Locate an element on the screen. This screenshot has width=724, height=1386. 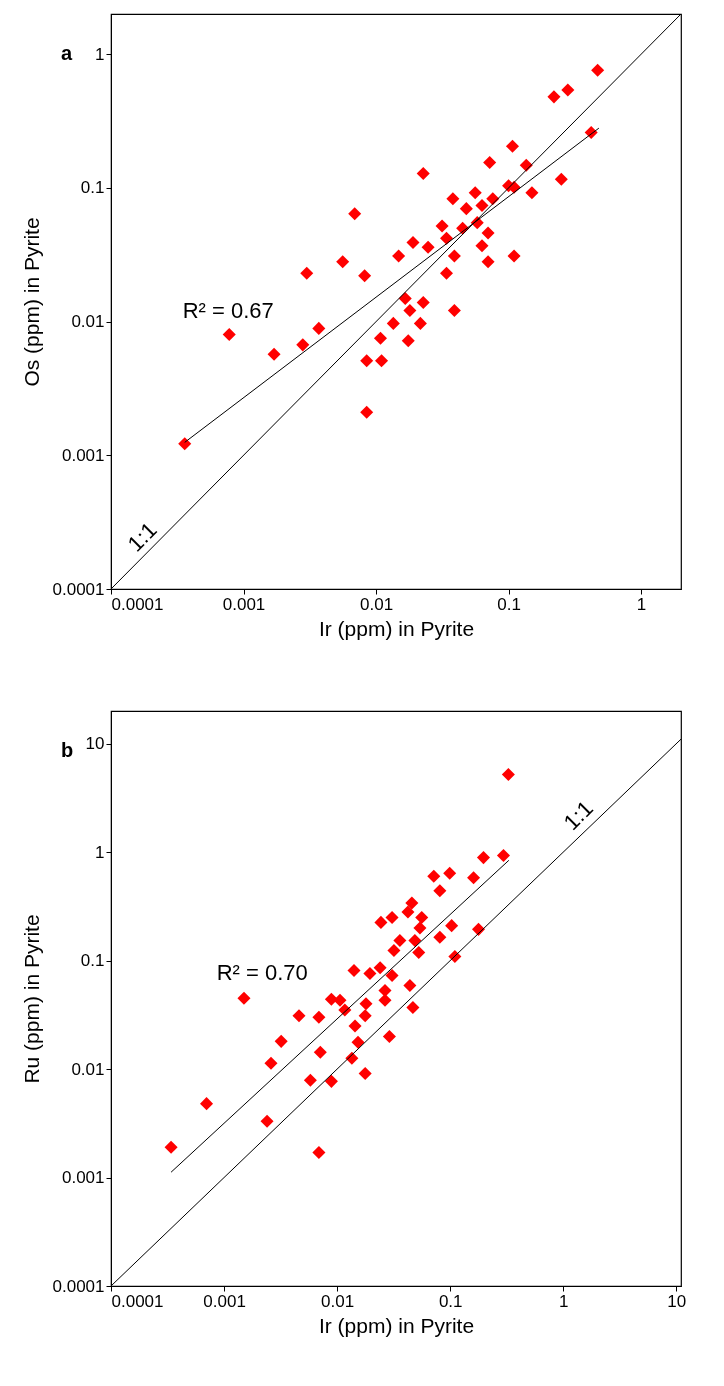
x-tick-label: 10 is located at coordinates (677, 1301).